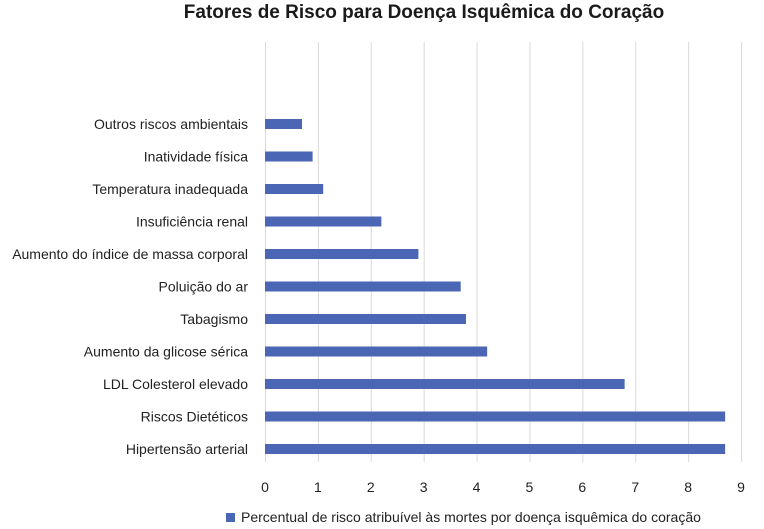  What do you see at coordinates (203, 287) in the screenshot?
I see `category-label: Poluição do ar` at bounding box center [203, 287].